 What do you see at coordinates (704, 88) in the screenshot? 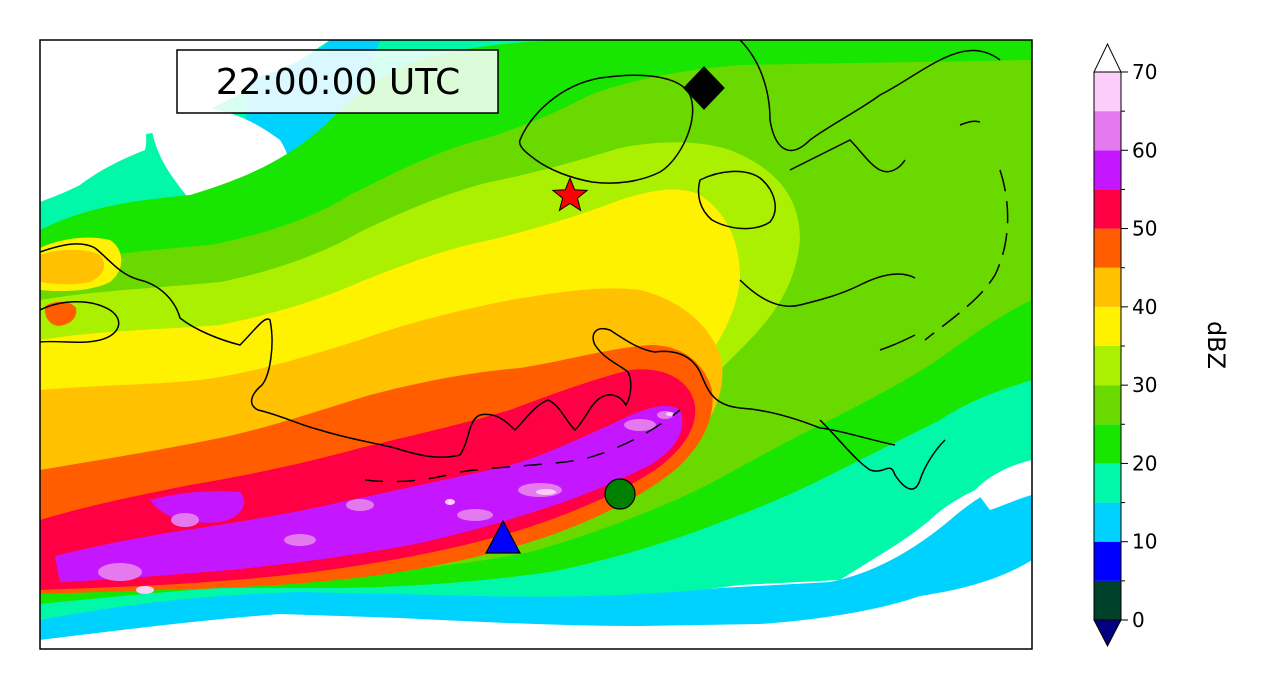
I see `diamond-marker` at bounding box center [704, 88].